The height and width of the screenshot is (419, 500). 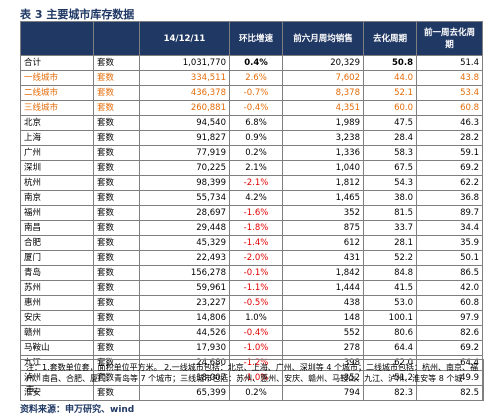 I want to click on prev-cycle-cell: 97.9, so click(x=449, y=318).